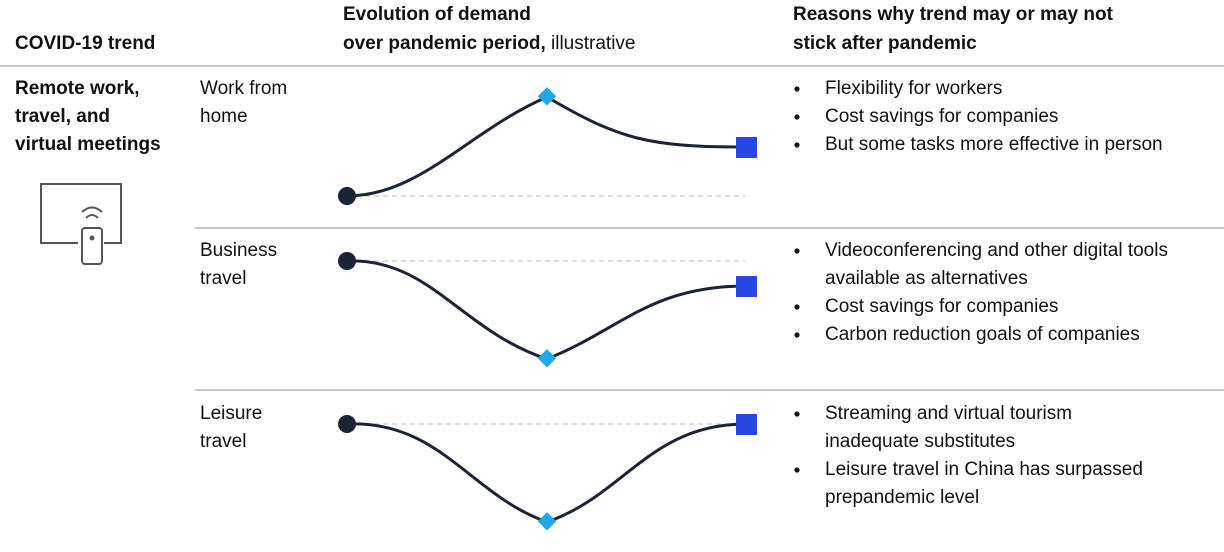 This screenshot has height=552, width=1224. I want to click on header-trend: COVID-19 trend, so click(85, 43).